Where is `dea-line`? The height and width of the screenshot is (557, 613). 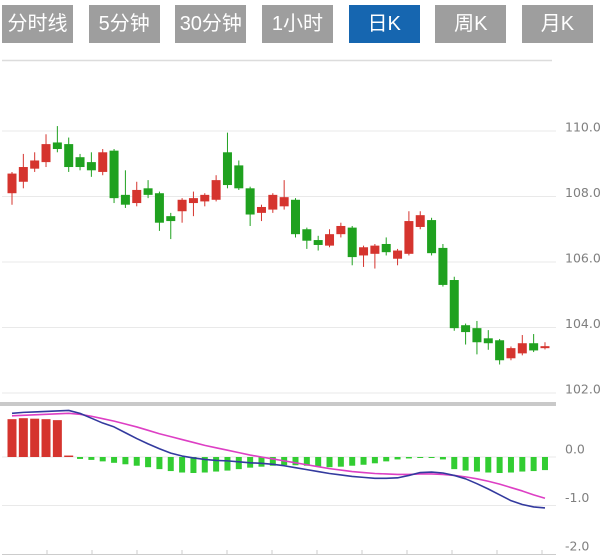 dea-line is located at coordinates (278, 455).